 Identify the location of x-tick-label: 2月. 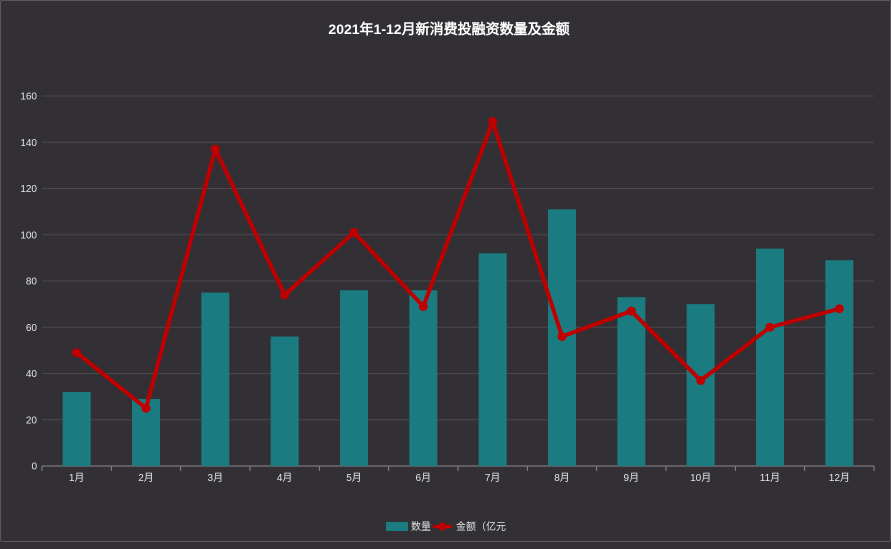
(146, 478).